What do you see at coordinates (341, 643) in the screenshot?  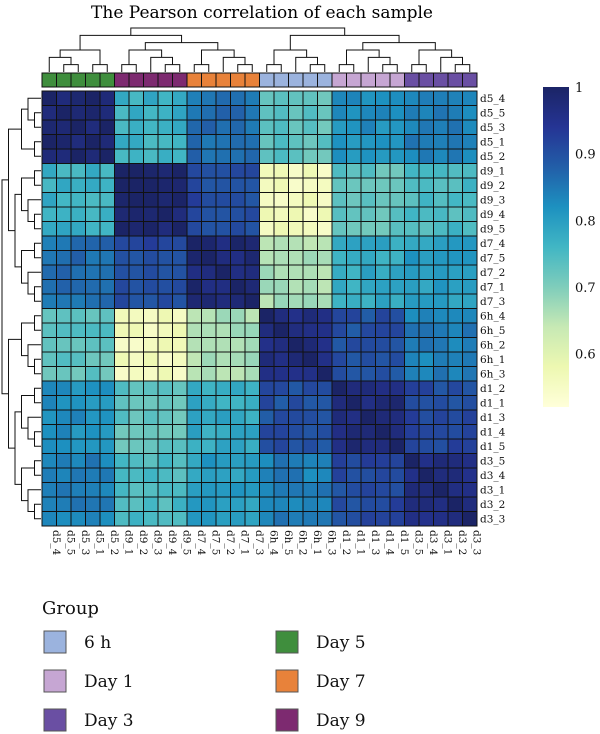 I see `legend-label: Day 5` at bounding box center [341, 643].